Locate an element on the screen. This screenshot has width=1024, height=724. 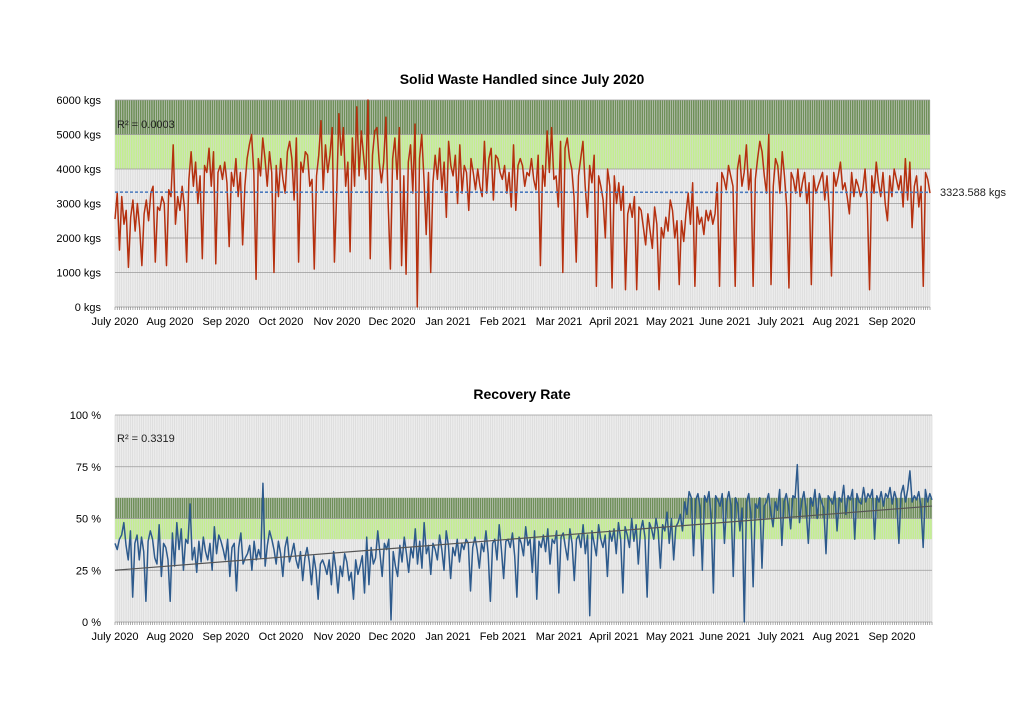
y-tick-label: 50 % is located at coordinates (88, 520).